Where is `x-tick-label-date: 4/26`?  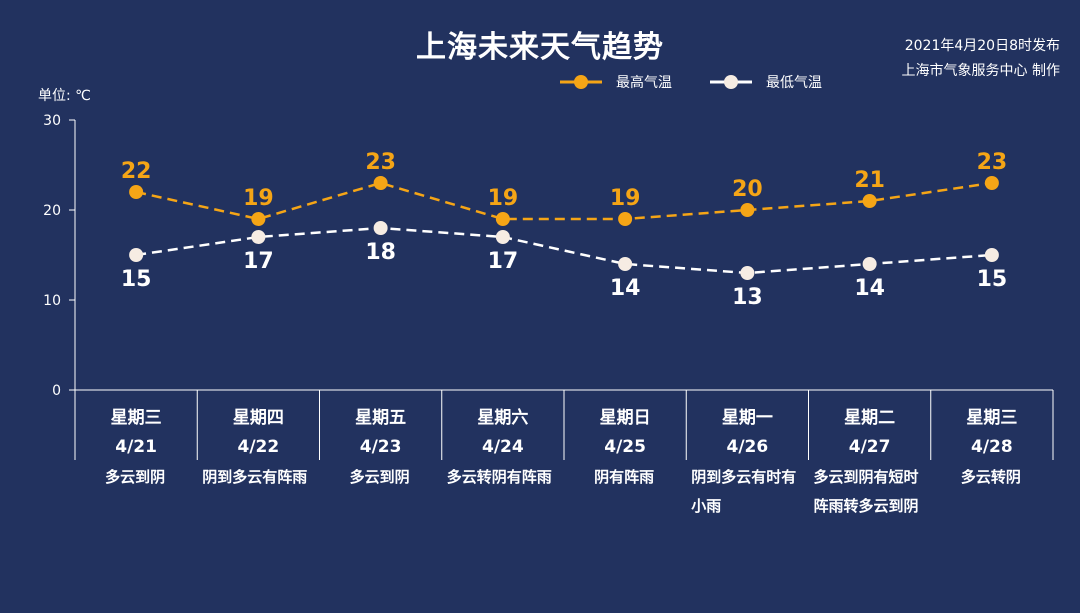 x-tick-label-date: 4/26 is located at coordinates (748, 447).